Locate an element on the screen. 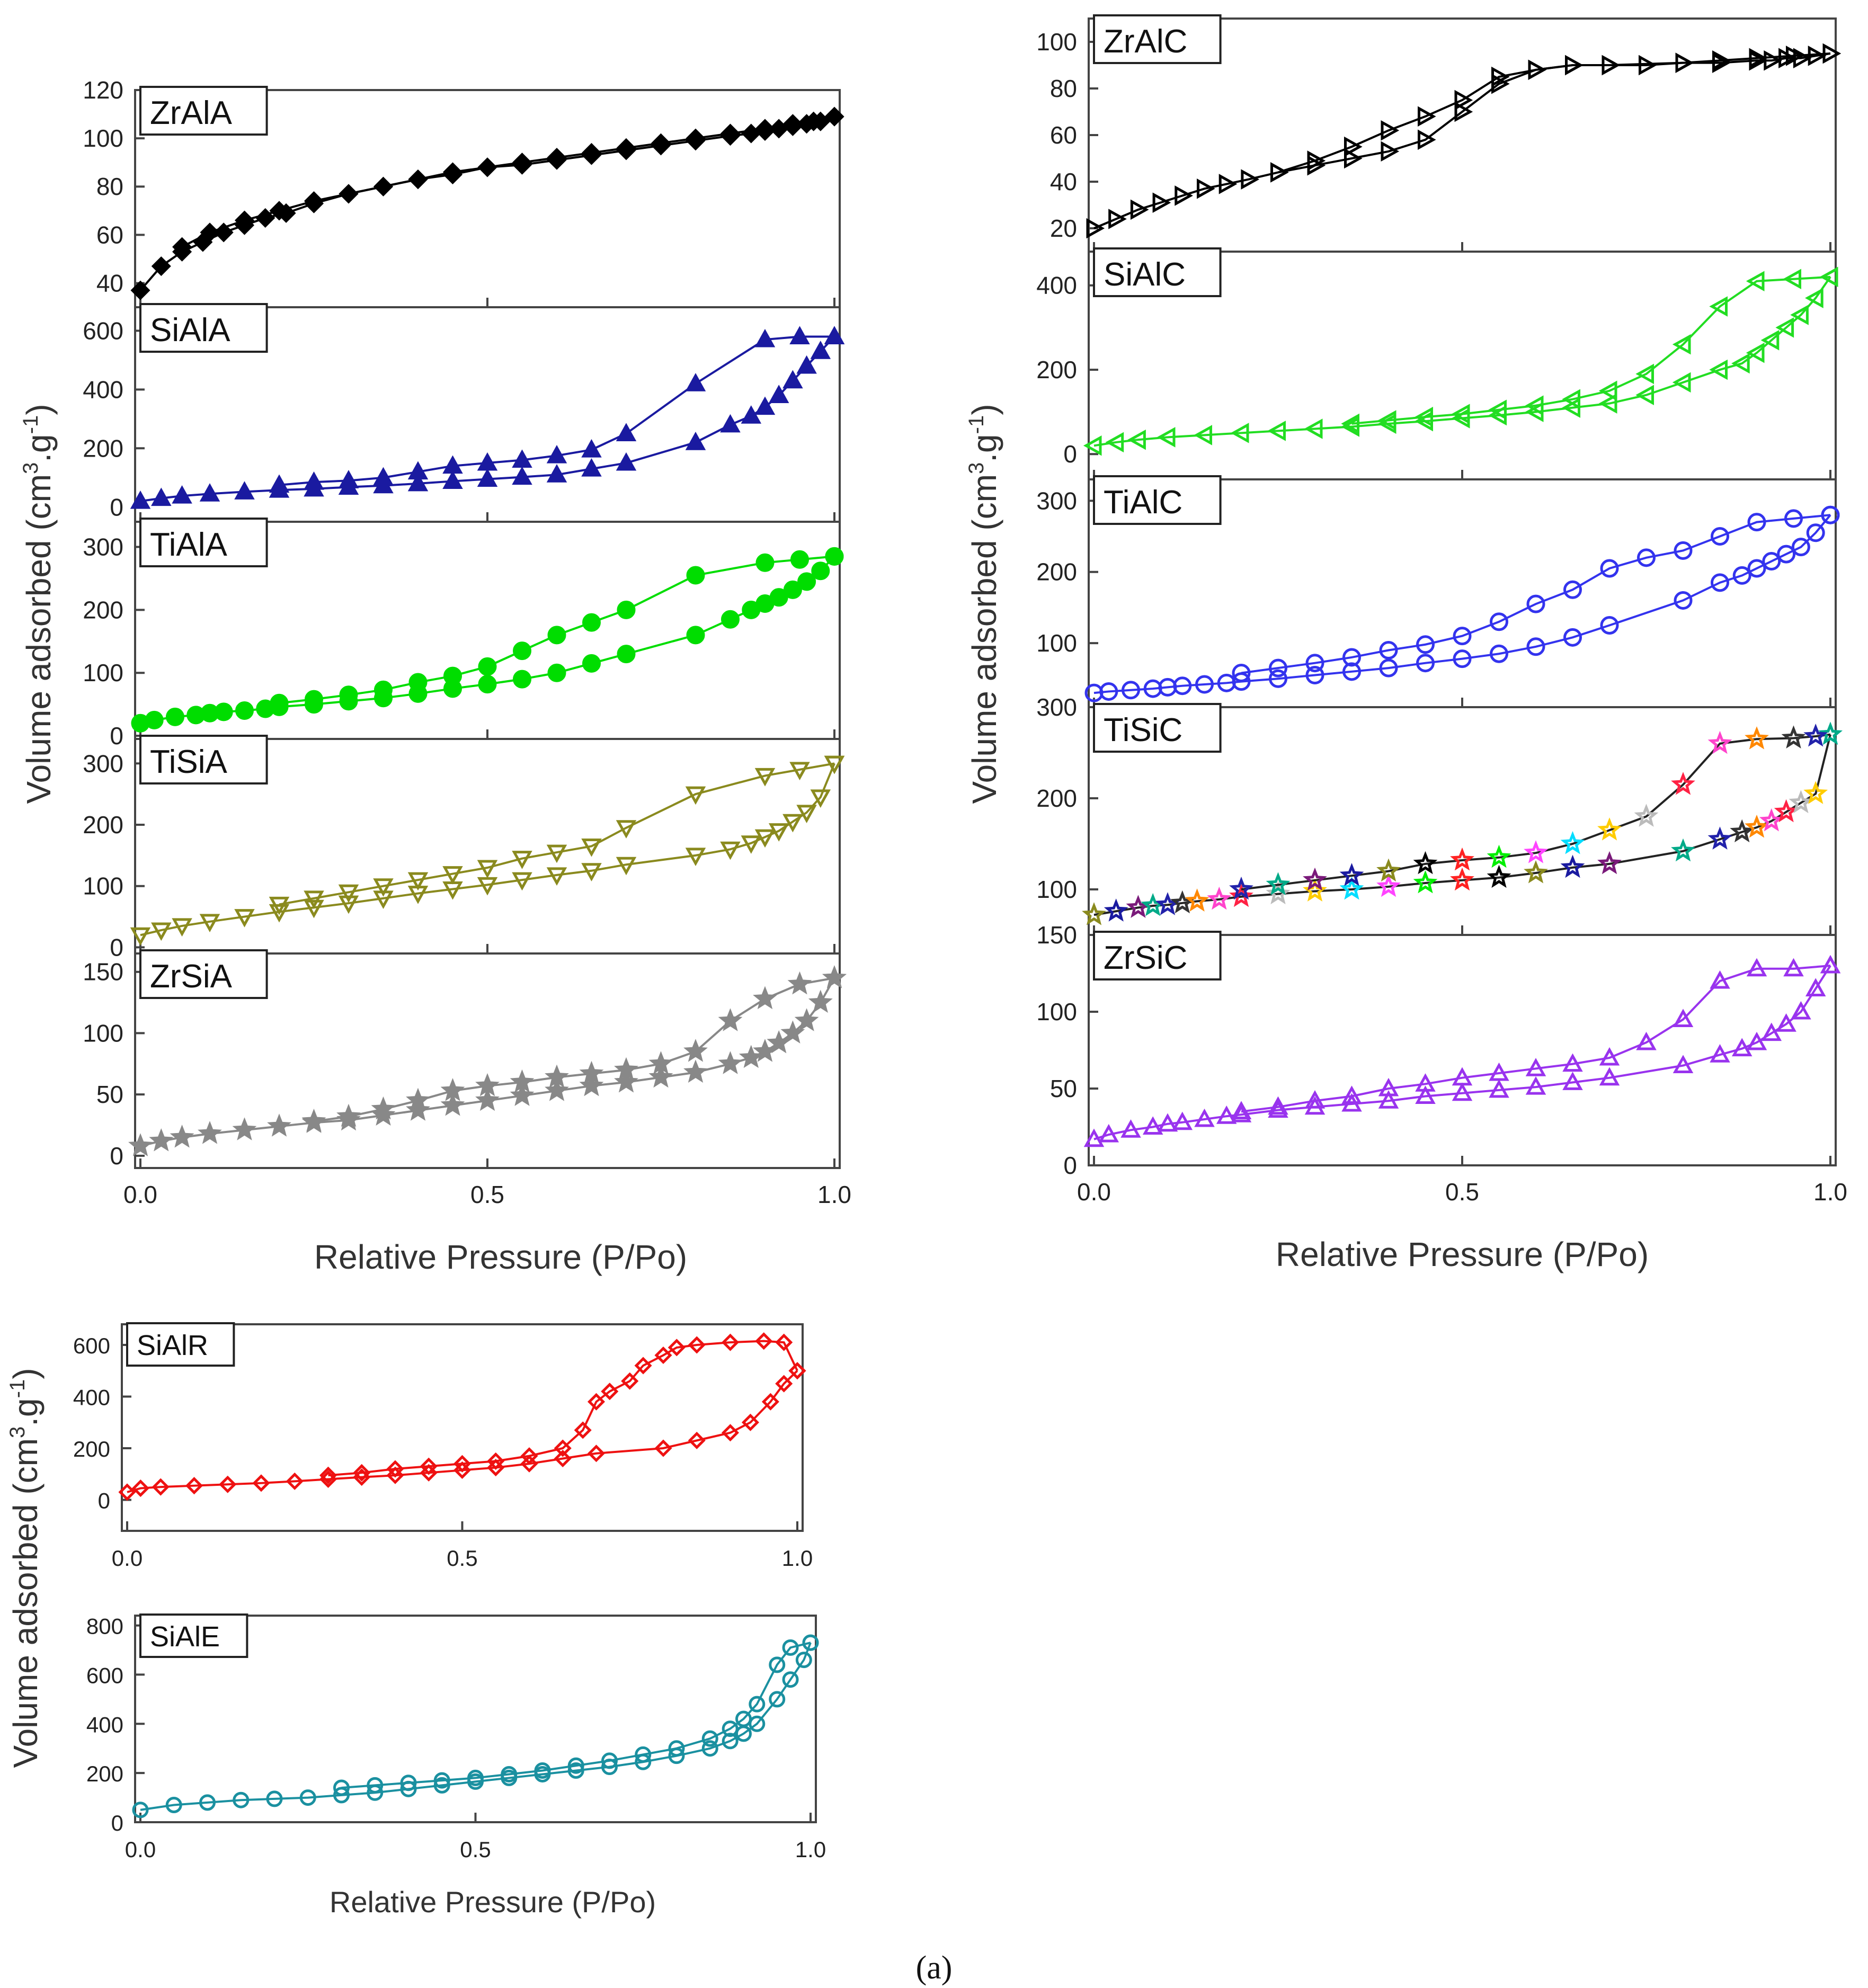 The width and height of the screenshot is (1868, 1988). y-tick-label: 120 is located at coordinates (103, 90).